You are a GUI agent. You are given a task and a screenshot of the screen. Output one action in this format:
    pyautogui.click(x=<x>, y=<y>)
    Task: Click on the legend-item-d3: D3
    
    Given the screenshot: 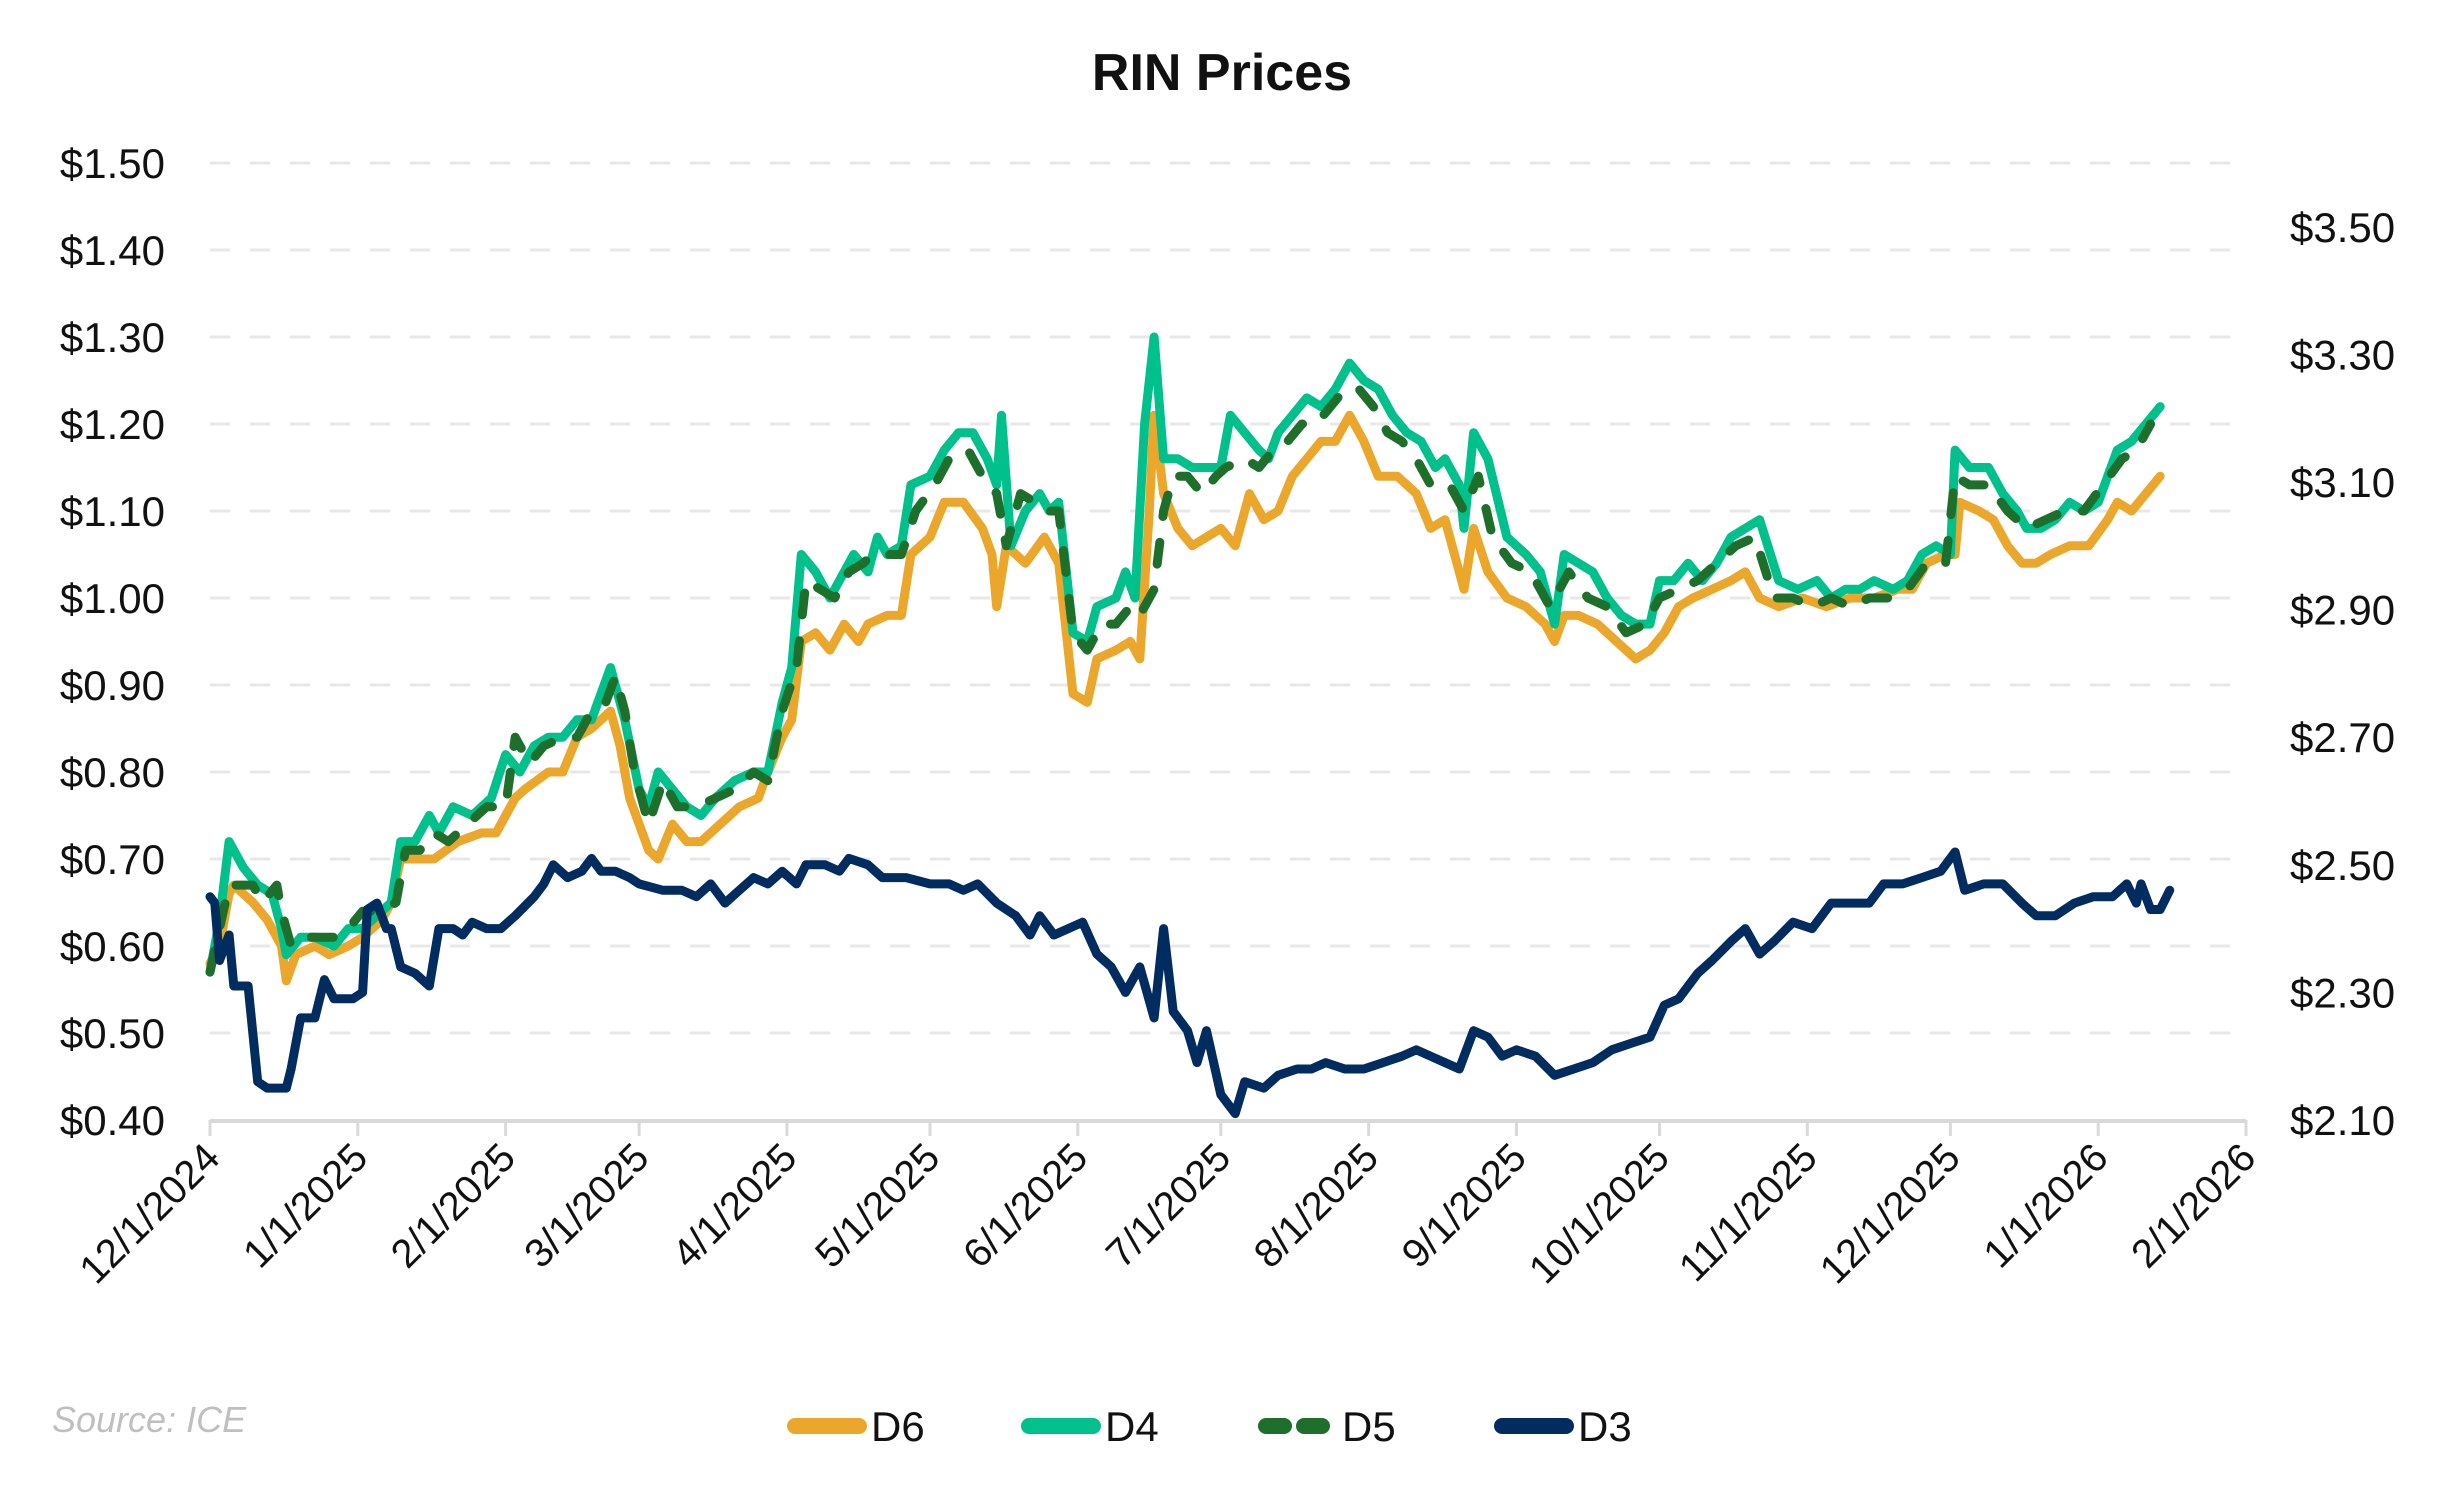 What is the action you would take?
    pyautogui.click(x=1563, y=1426)
    